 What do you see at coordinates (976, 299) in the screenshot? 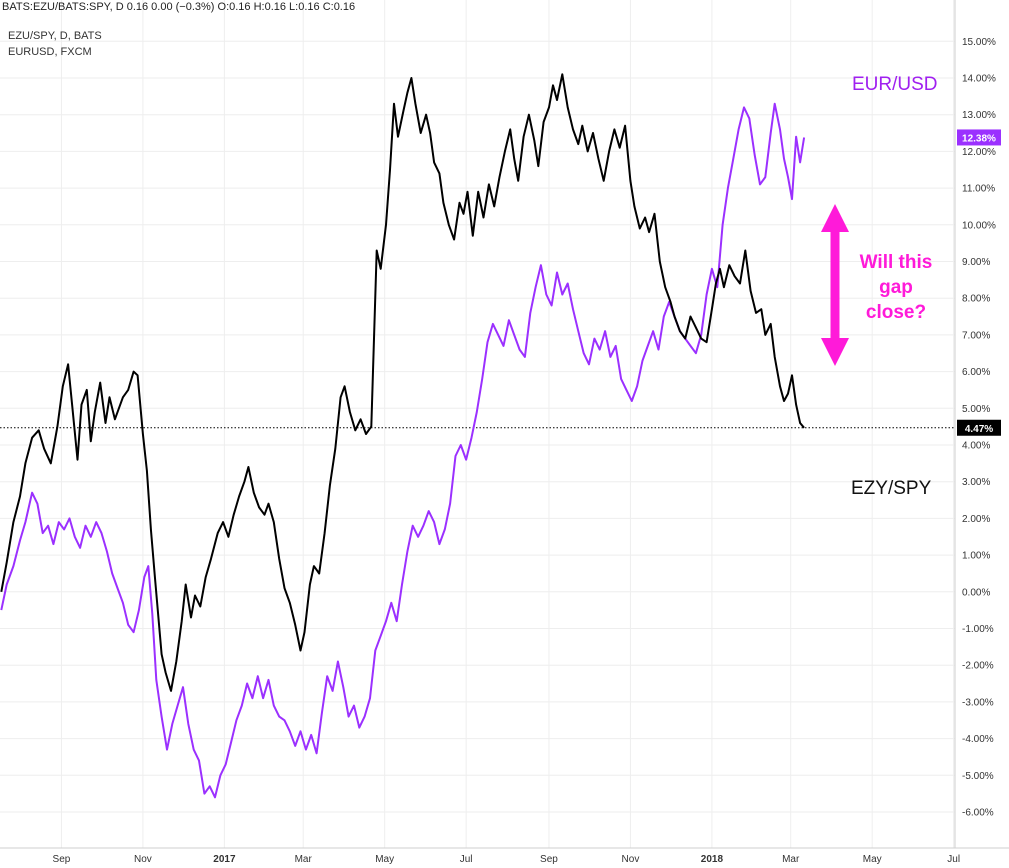
I see `y-tick-label: 8.00%` at bounding box center [976, 299].